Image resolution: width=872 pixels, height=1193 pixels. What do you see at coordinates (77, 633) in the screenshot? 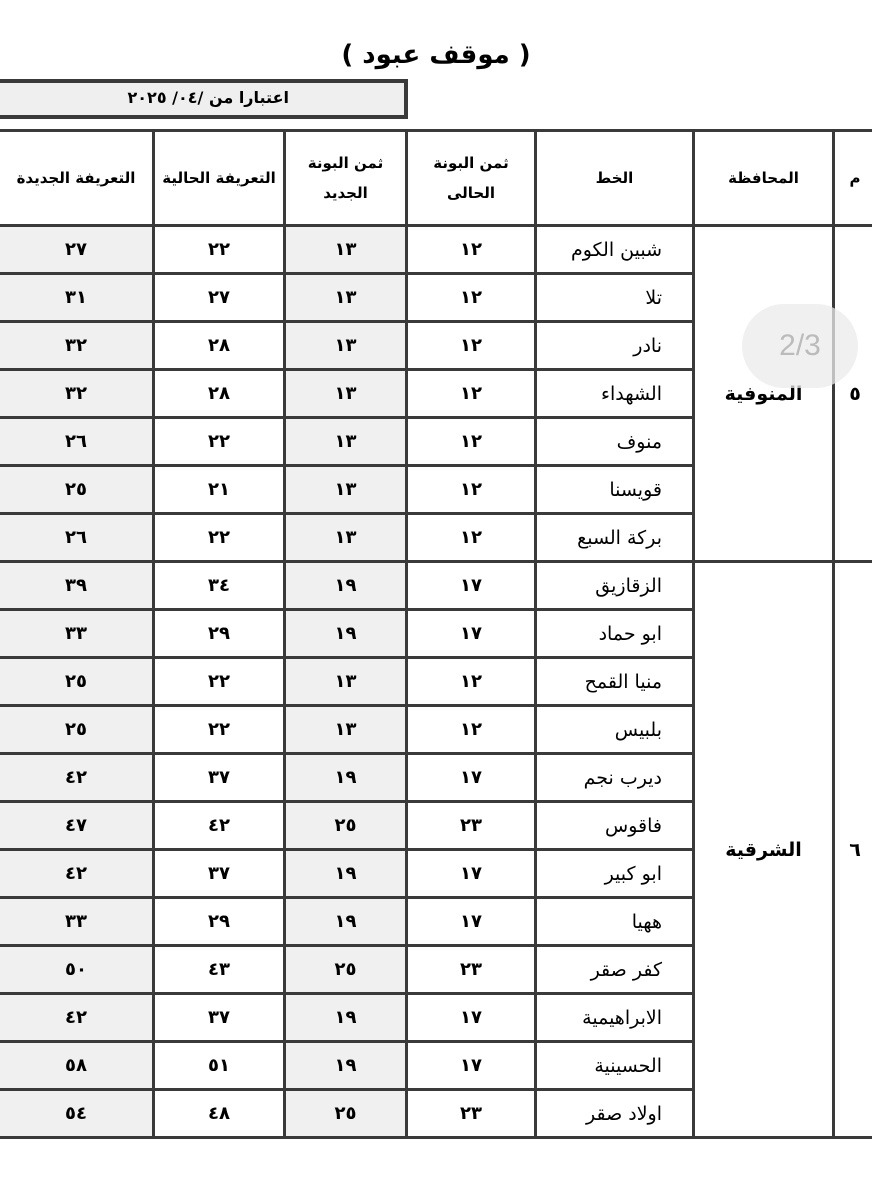
I see `new-tariff-cell: ٣٣` at bounding box center [77, 633].